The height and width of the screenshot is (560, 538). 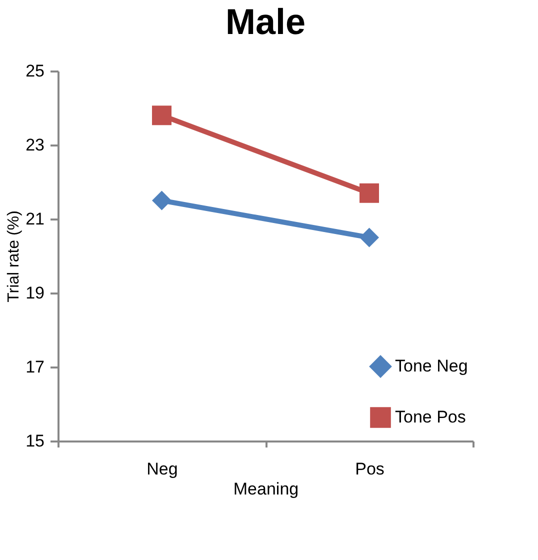 What do you see at coordinates (431, 366) in the screenshot?
I see `legend-label: Tone Neg` at bounding box center [431, 366].